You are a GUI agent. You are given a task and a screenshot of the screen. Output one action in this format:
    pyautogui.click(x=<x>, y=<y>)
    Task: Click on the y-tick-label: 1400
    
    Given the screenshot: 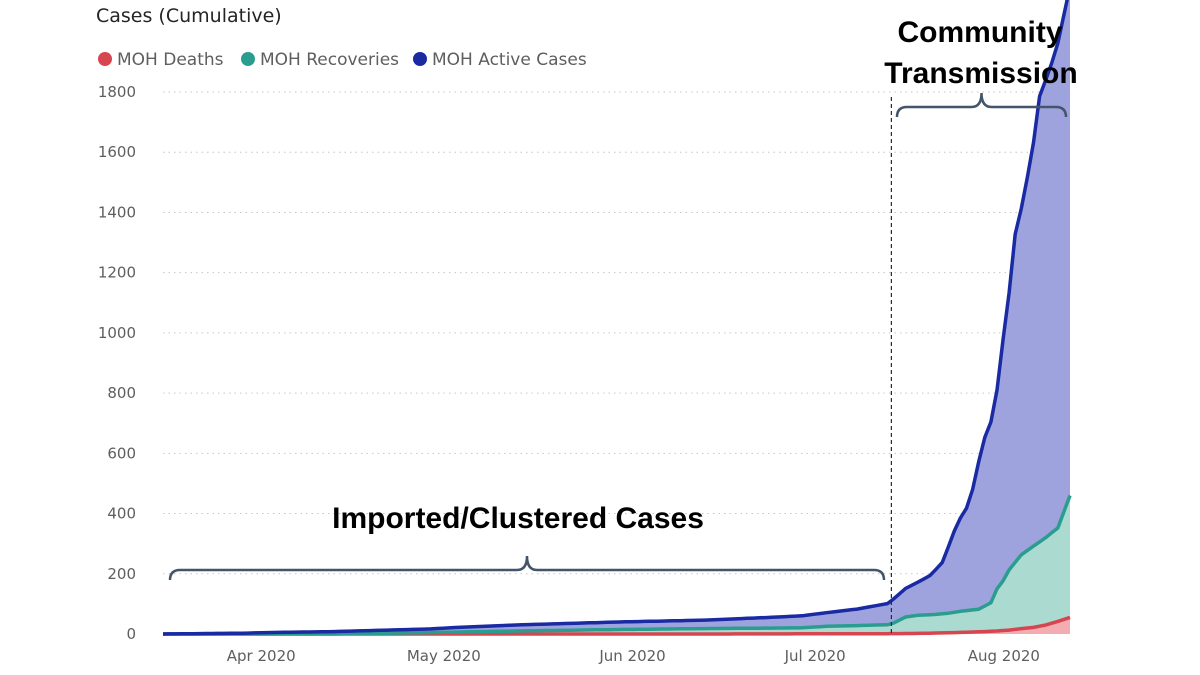 What is the action you would take?
    pyautogui.click(x=117, y=212)
    